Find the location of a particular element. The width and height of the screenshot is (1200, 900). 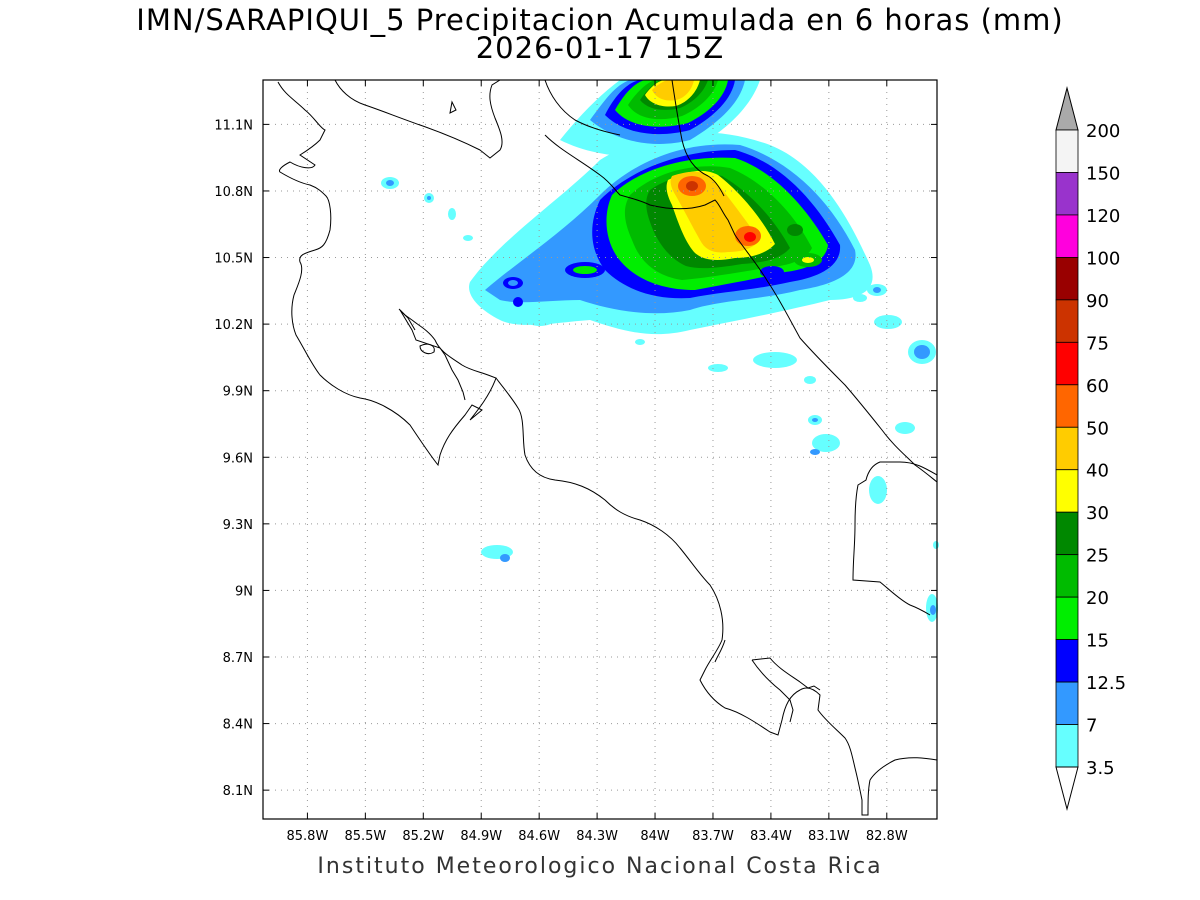

lon-tick-label: 85.5W is located at coordinates (365, 836).